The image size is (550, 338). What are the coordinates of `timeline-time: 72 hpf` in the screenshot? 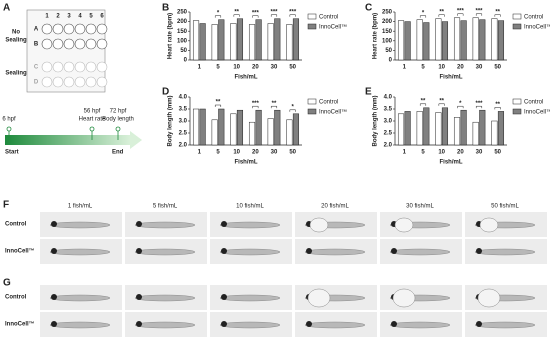 It's located at (118, 112).